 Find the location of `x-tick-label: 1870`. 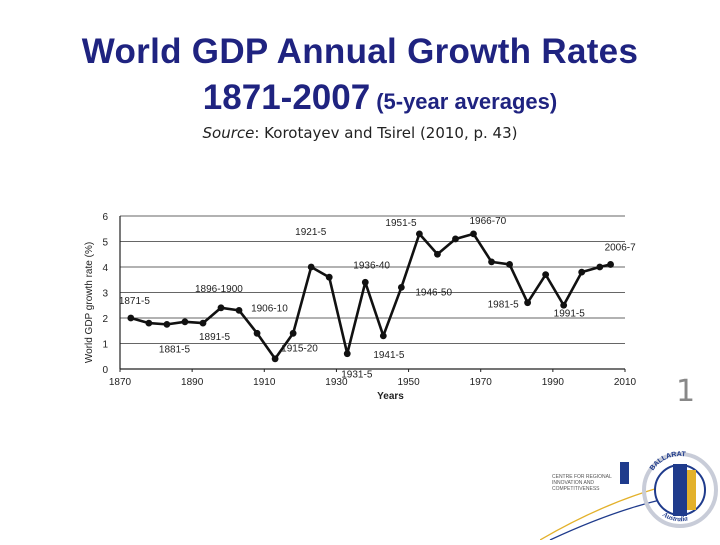

x-tick-label: 1870 is located at coordinates (120, 382).